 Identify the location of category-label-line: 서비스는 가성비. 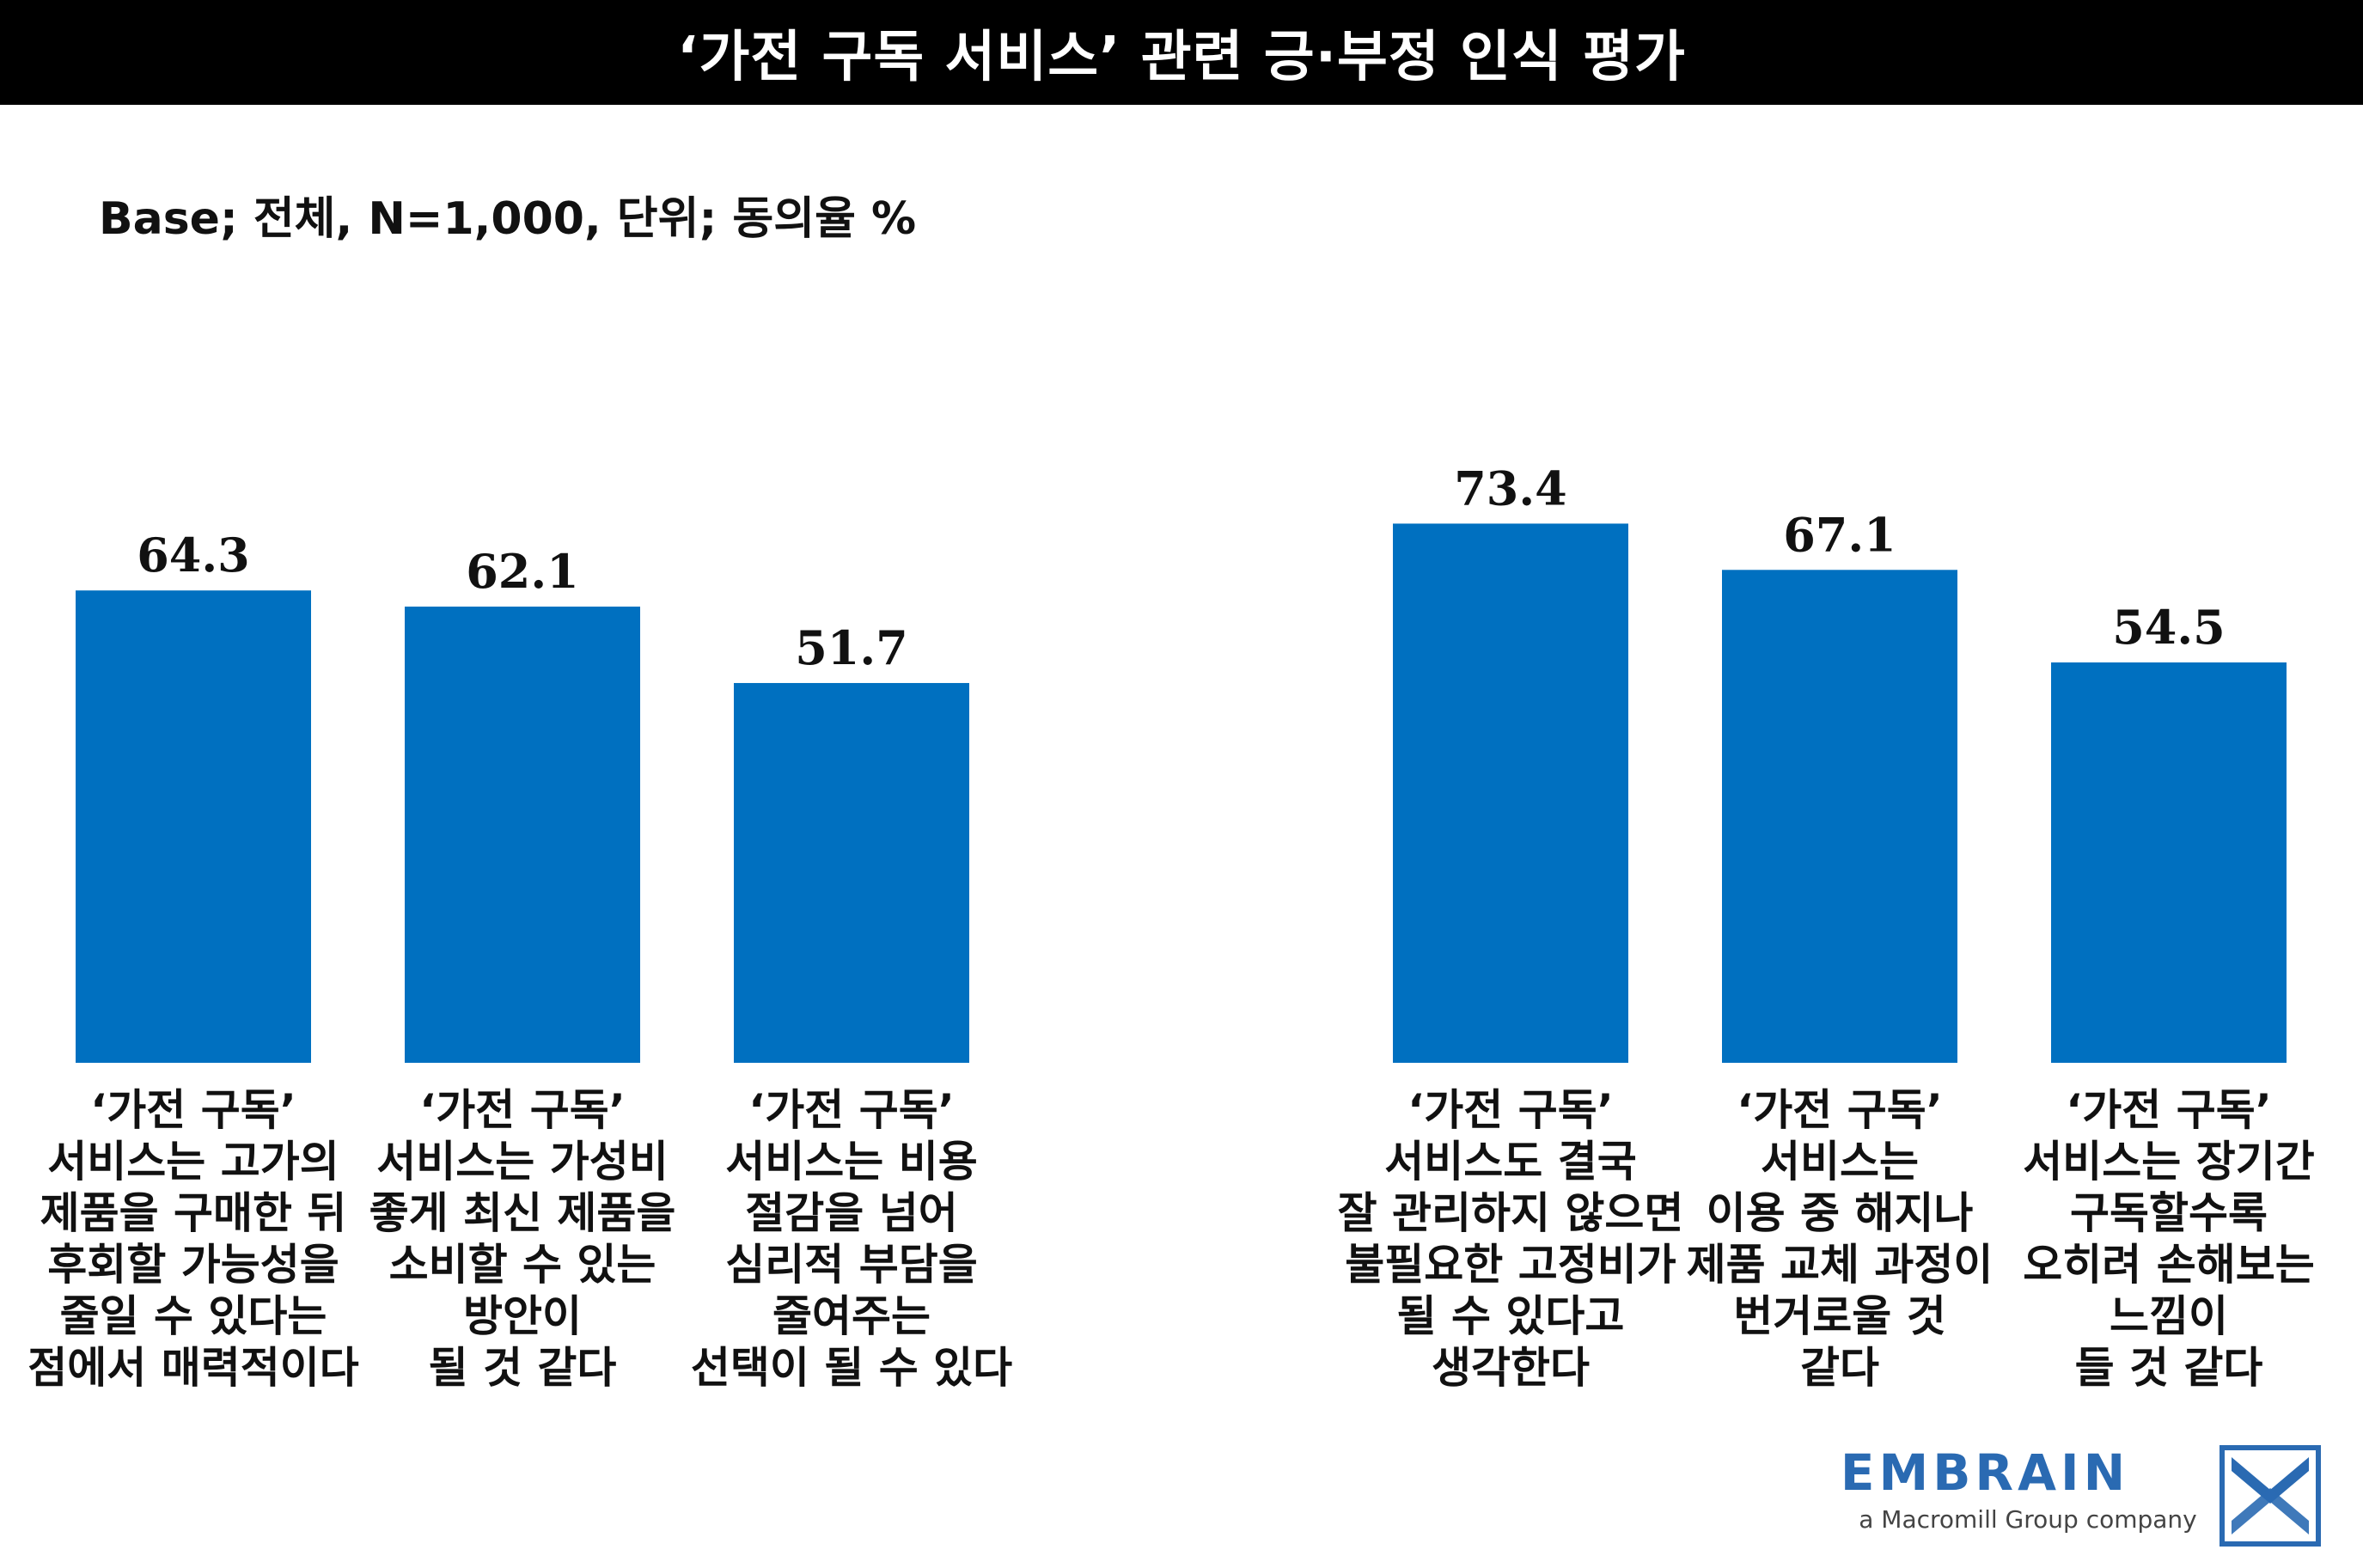
(523, 1162).